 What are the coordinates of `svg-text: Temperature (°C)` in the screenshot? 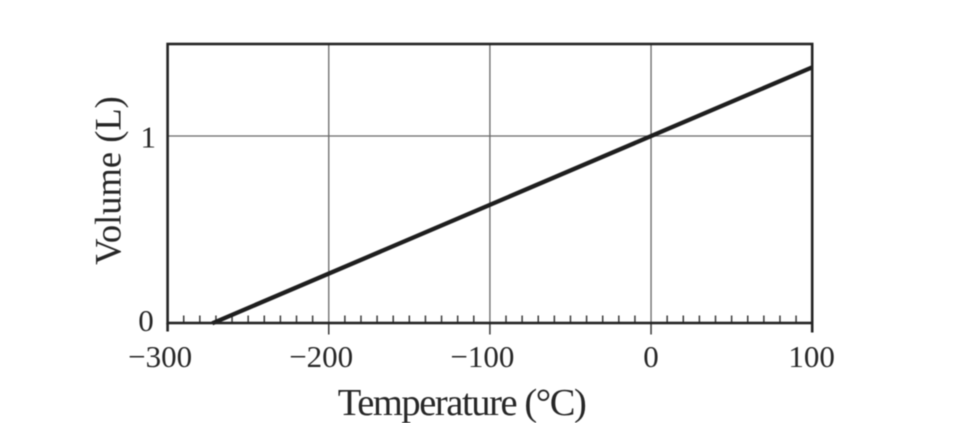 It's located at (462, 402).